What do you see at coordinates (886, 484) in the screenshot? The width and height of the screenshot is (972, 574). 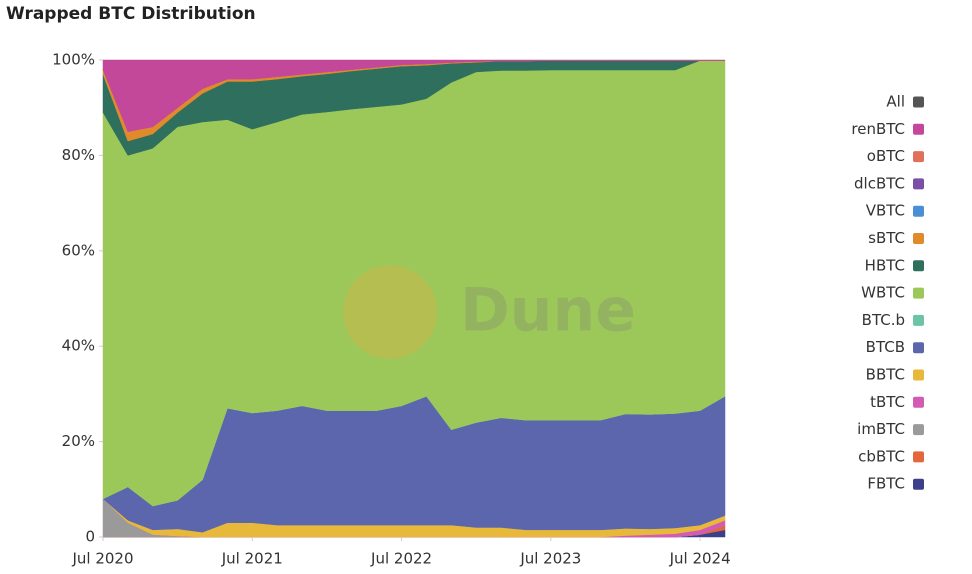 I see `legend-label: FBTC` at bounding box center [886, 484].